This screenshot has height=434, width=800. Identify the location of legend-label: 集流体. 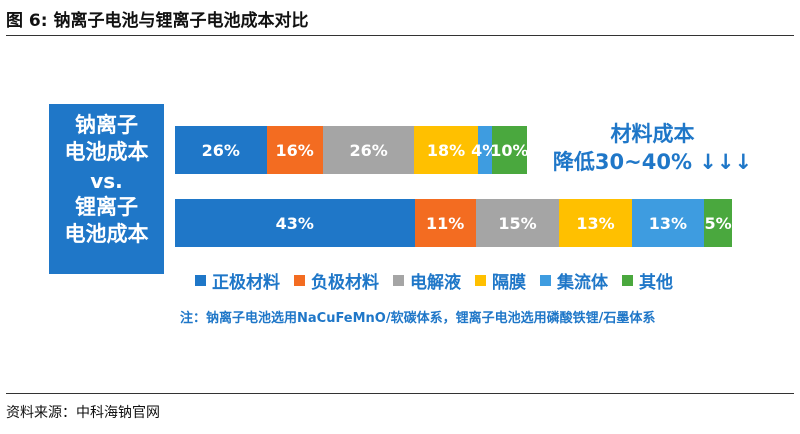
(582, 283).